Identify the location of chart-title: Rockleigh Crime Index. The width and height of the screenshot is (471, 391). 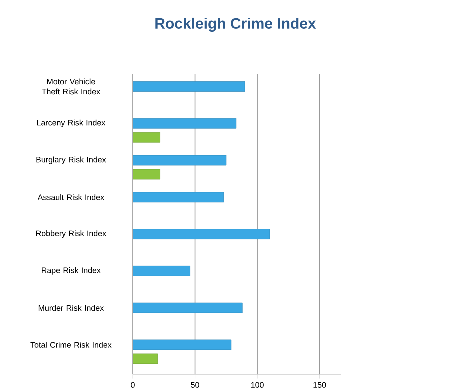
(236, 25).